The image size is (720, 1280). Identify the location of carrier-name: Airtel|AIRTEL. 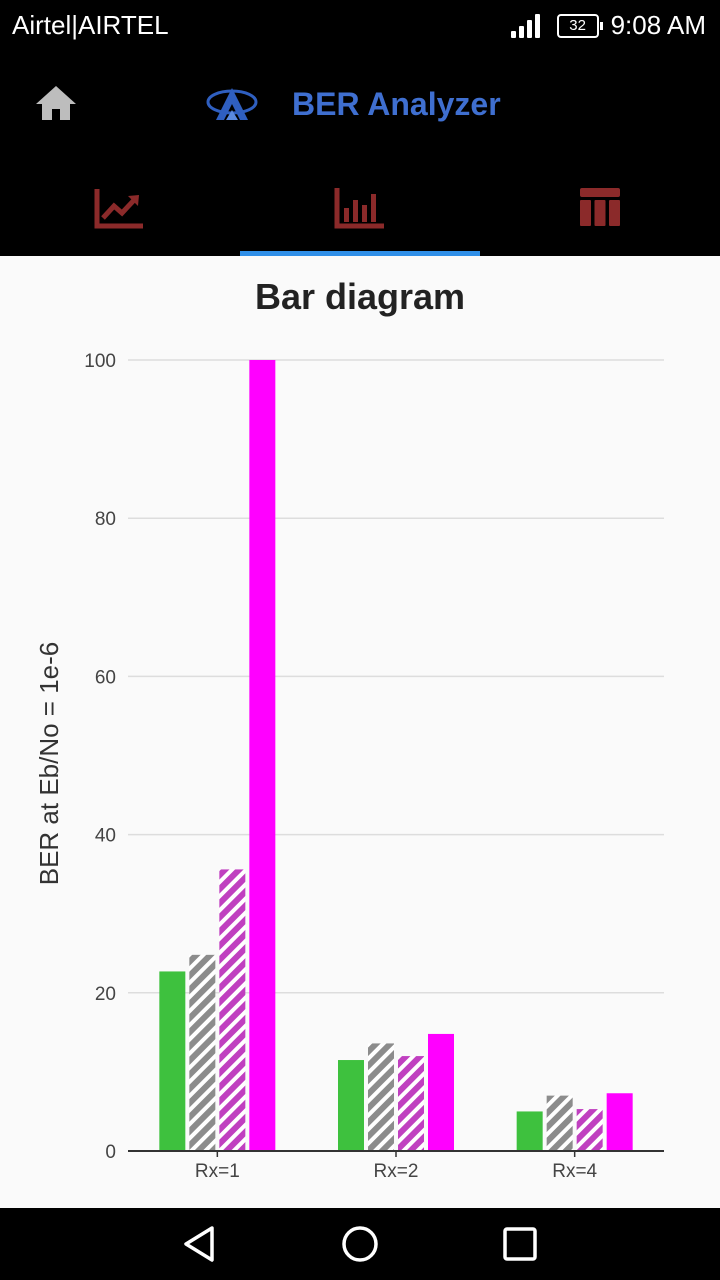
(90, 25).